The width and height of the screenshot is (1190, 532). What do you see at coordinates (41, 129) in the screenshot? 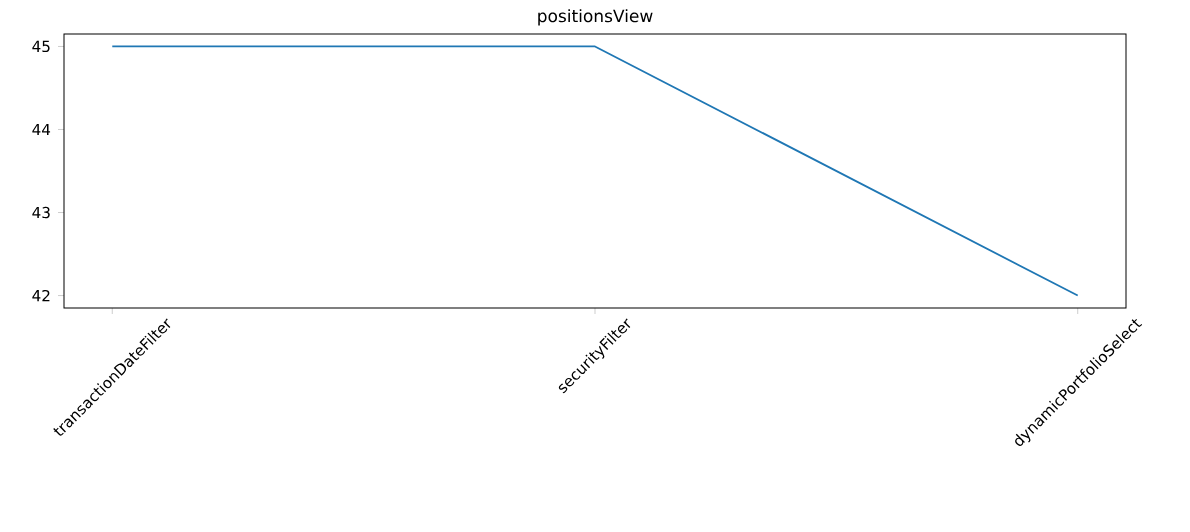
I see `y-tick-label: 44` at bounding box center [41, 129].